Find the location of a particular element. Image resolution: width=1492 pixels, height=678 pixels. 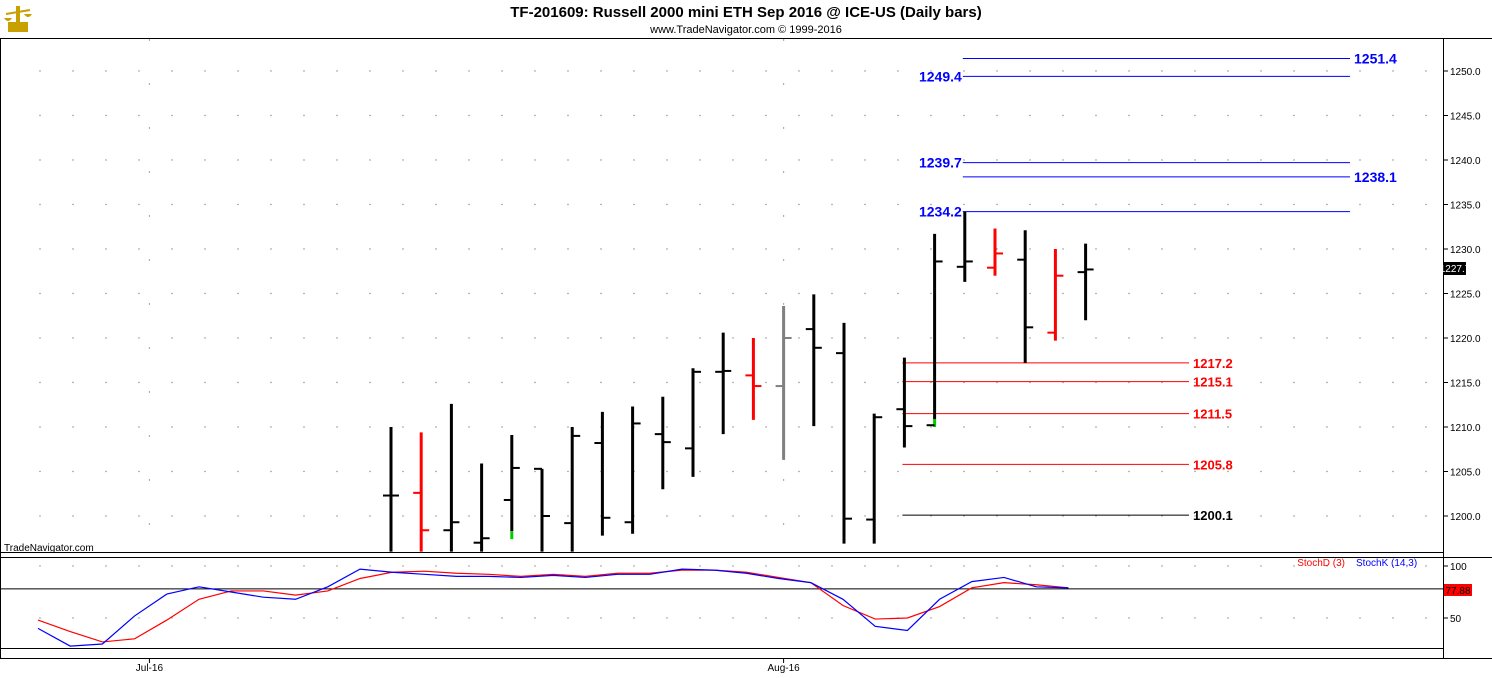

stoch-k-legend: StochK (14,3) is located at coordinates (1386, 563).